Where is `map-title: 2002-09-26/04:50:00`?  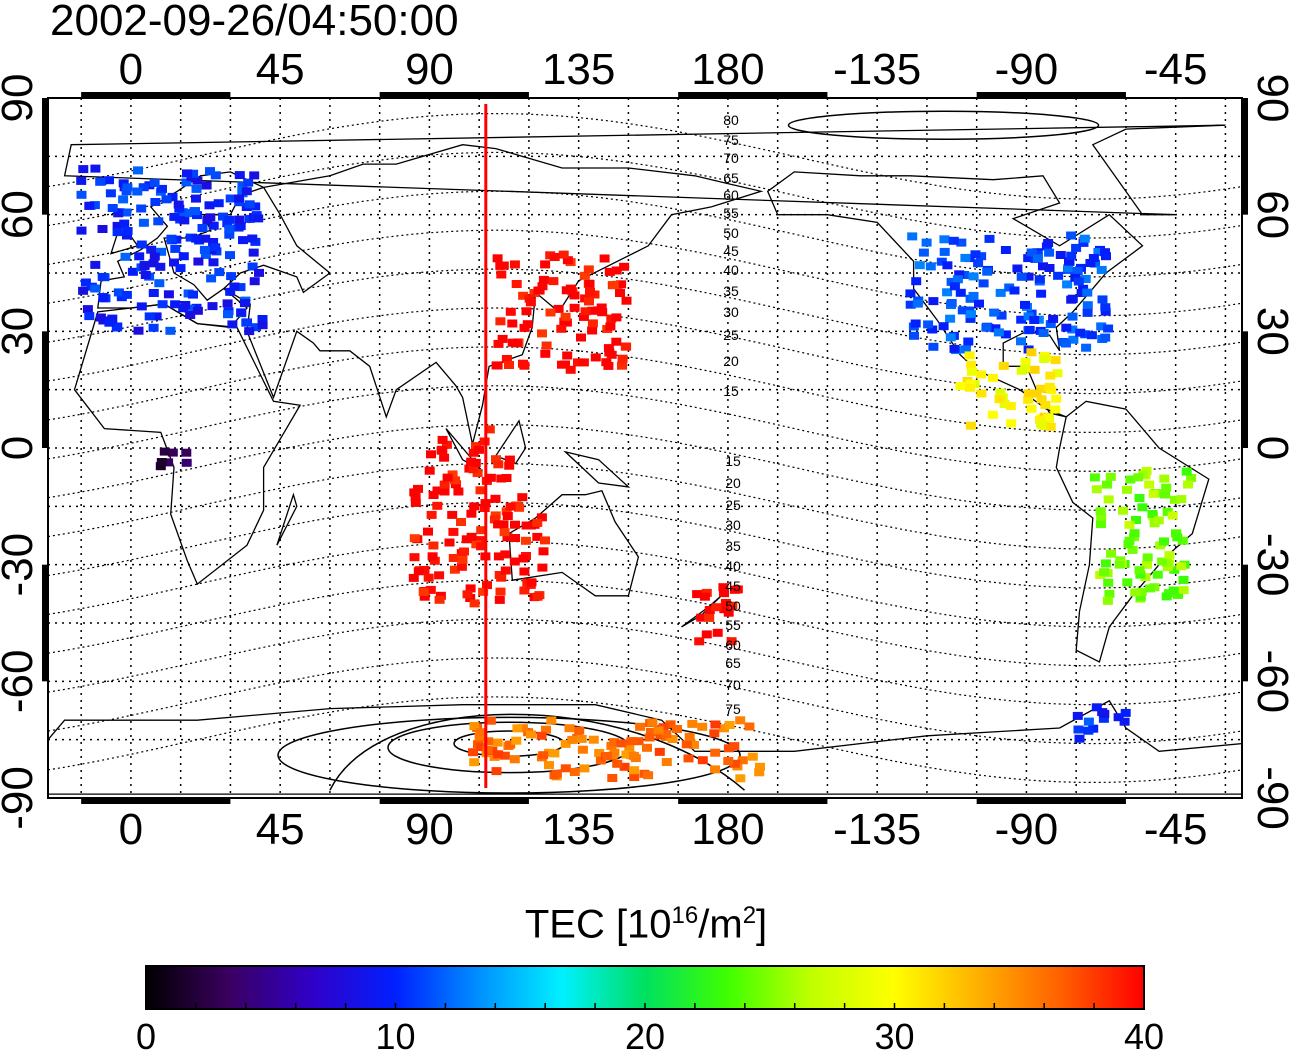 map-title: 2002-09-26/04:50:00 is located at coordinates (254, 22).